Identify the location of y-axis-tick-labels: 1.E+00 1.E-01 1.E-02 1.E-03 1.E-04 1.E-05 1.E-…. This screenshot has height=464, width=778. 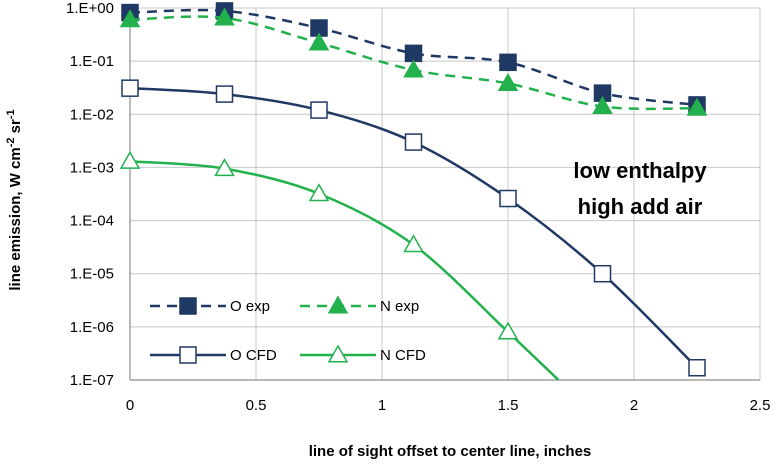
(90, 194).